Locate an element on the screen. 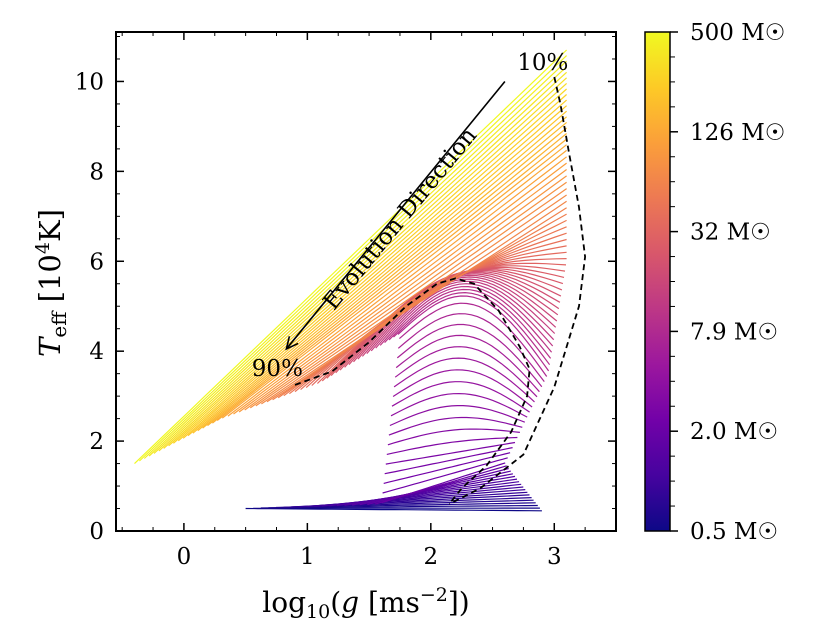 This screenshot has width=830, height=622. colorbar-tick-label: 7.9 M☉ is located at coordinates (734, 332).